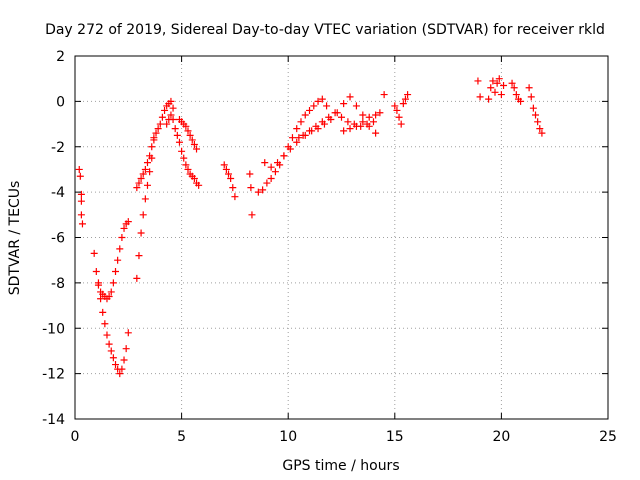  I want to click on y-tick-label: -8, so click(58, 284).